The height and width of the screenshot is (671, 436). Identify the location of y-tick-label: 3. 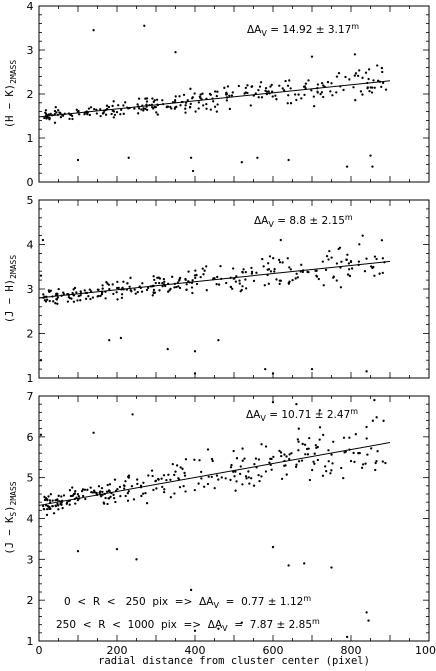
(30, 289).